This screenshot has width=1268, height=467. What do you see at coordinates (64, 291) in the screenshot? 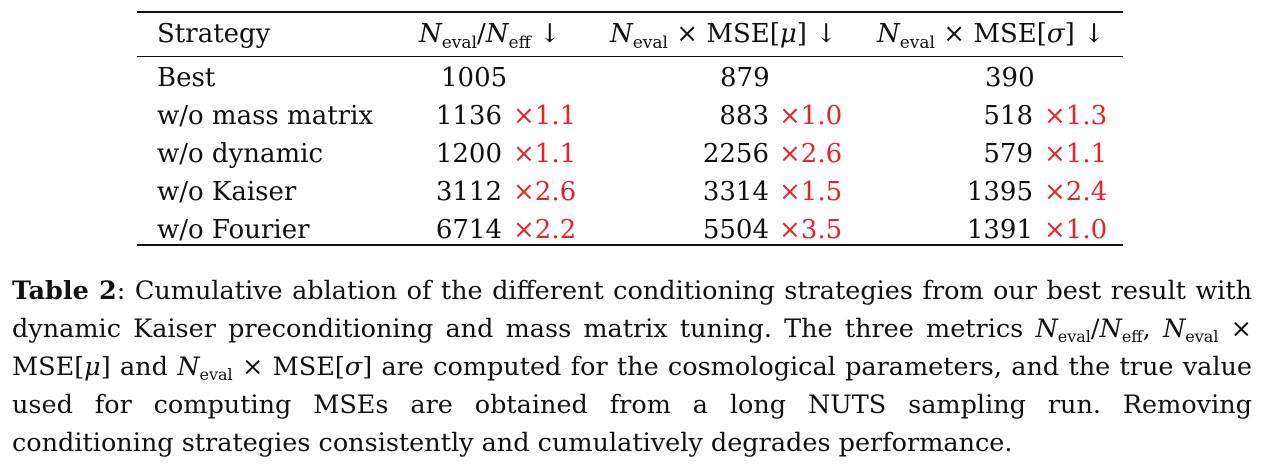
I see `caption-label: Table 2` at bounding box center [64, 291].